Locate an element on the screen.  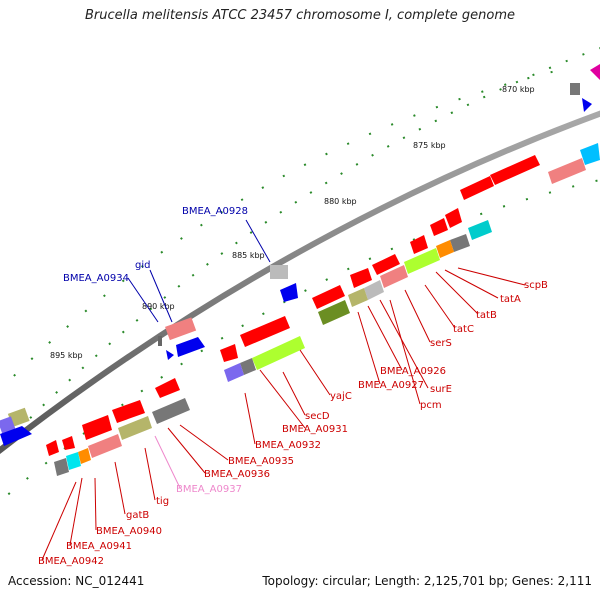
gene-label-bmea-a0935: BMEA_A0935 is located at coordinates (261, 461).